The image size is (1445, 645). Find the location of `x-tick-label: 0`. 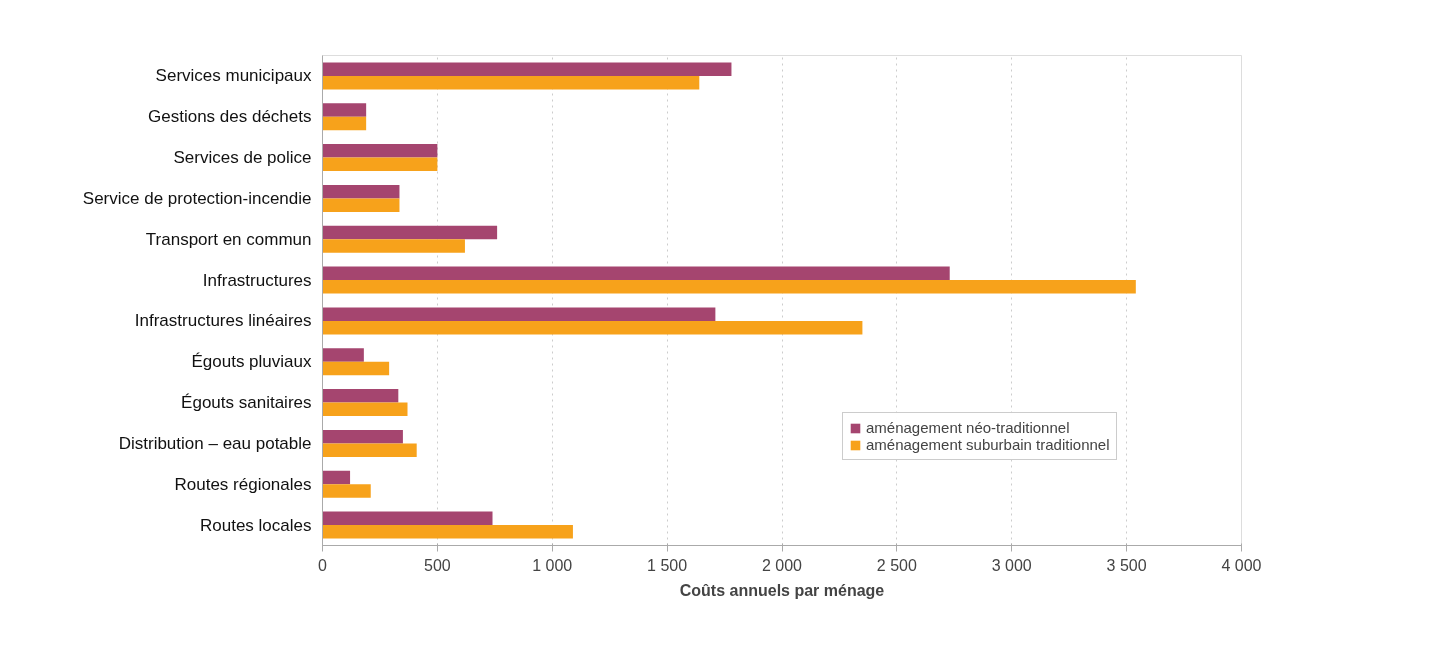

x-tick-label: 0 is located at coordinates (323, 565).